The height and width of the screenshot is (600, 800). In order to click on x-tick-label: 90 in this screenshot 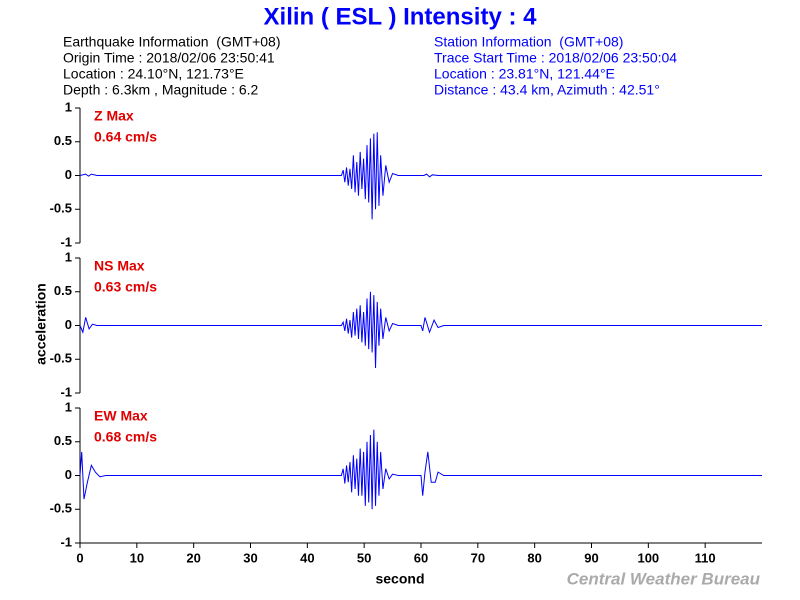, I will do `click(591, 557)`.